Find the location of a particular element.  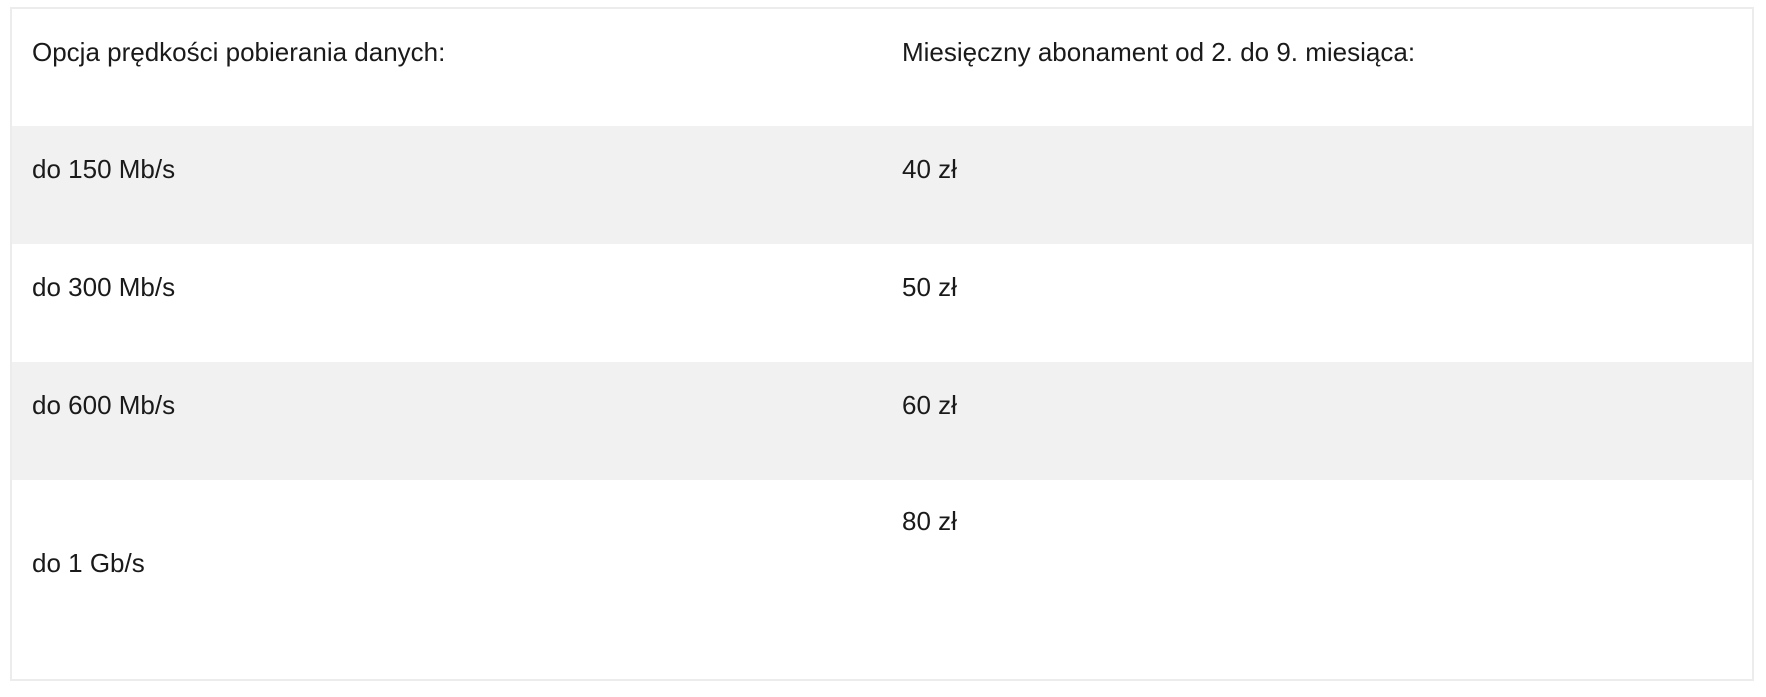

speed-cell: do 150 Mb/s is located at coordinates (104, 169).